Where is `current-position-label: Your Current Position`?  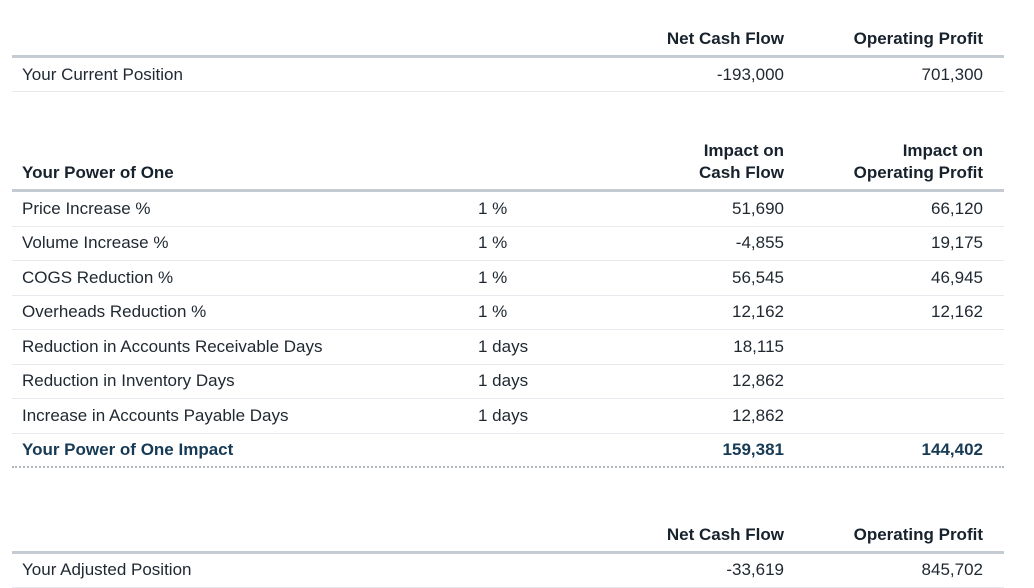 current-position-label: Your Current Position is located at coordinates (102, 74).